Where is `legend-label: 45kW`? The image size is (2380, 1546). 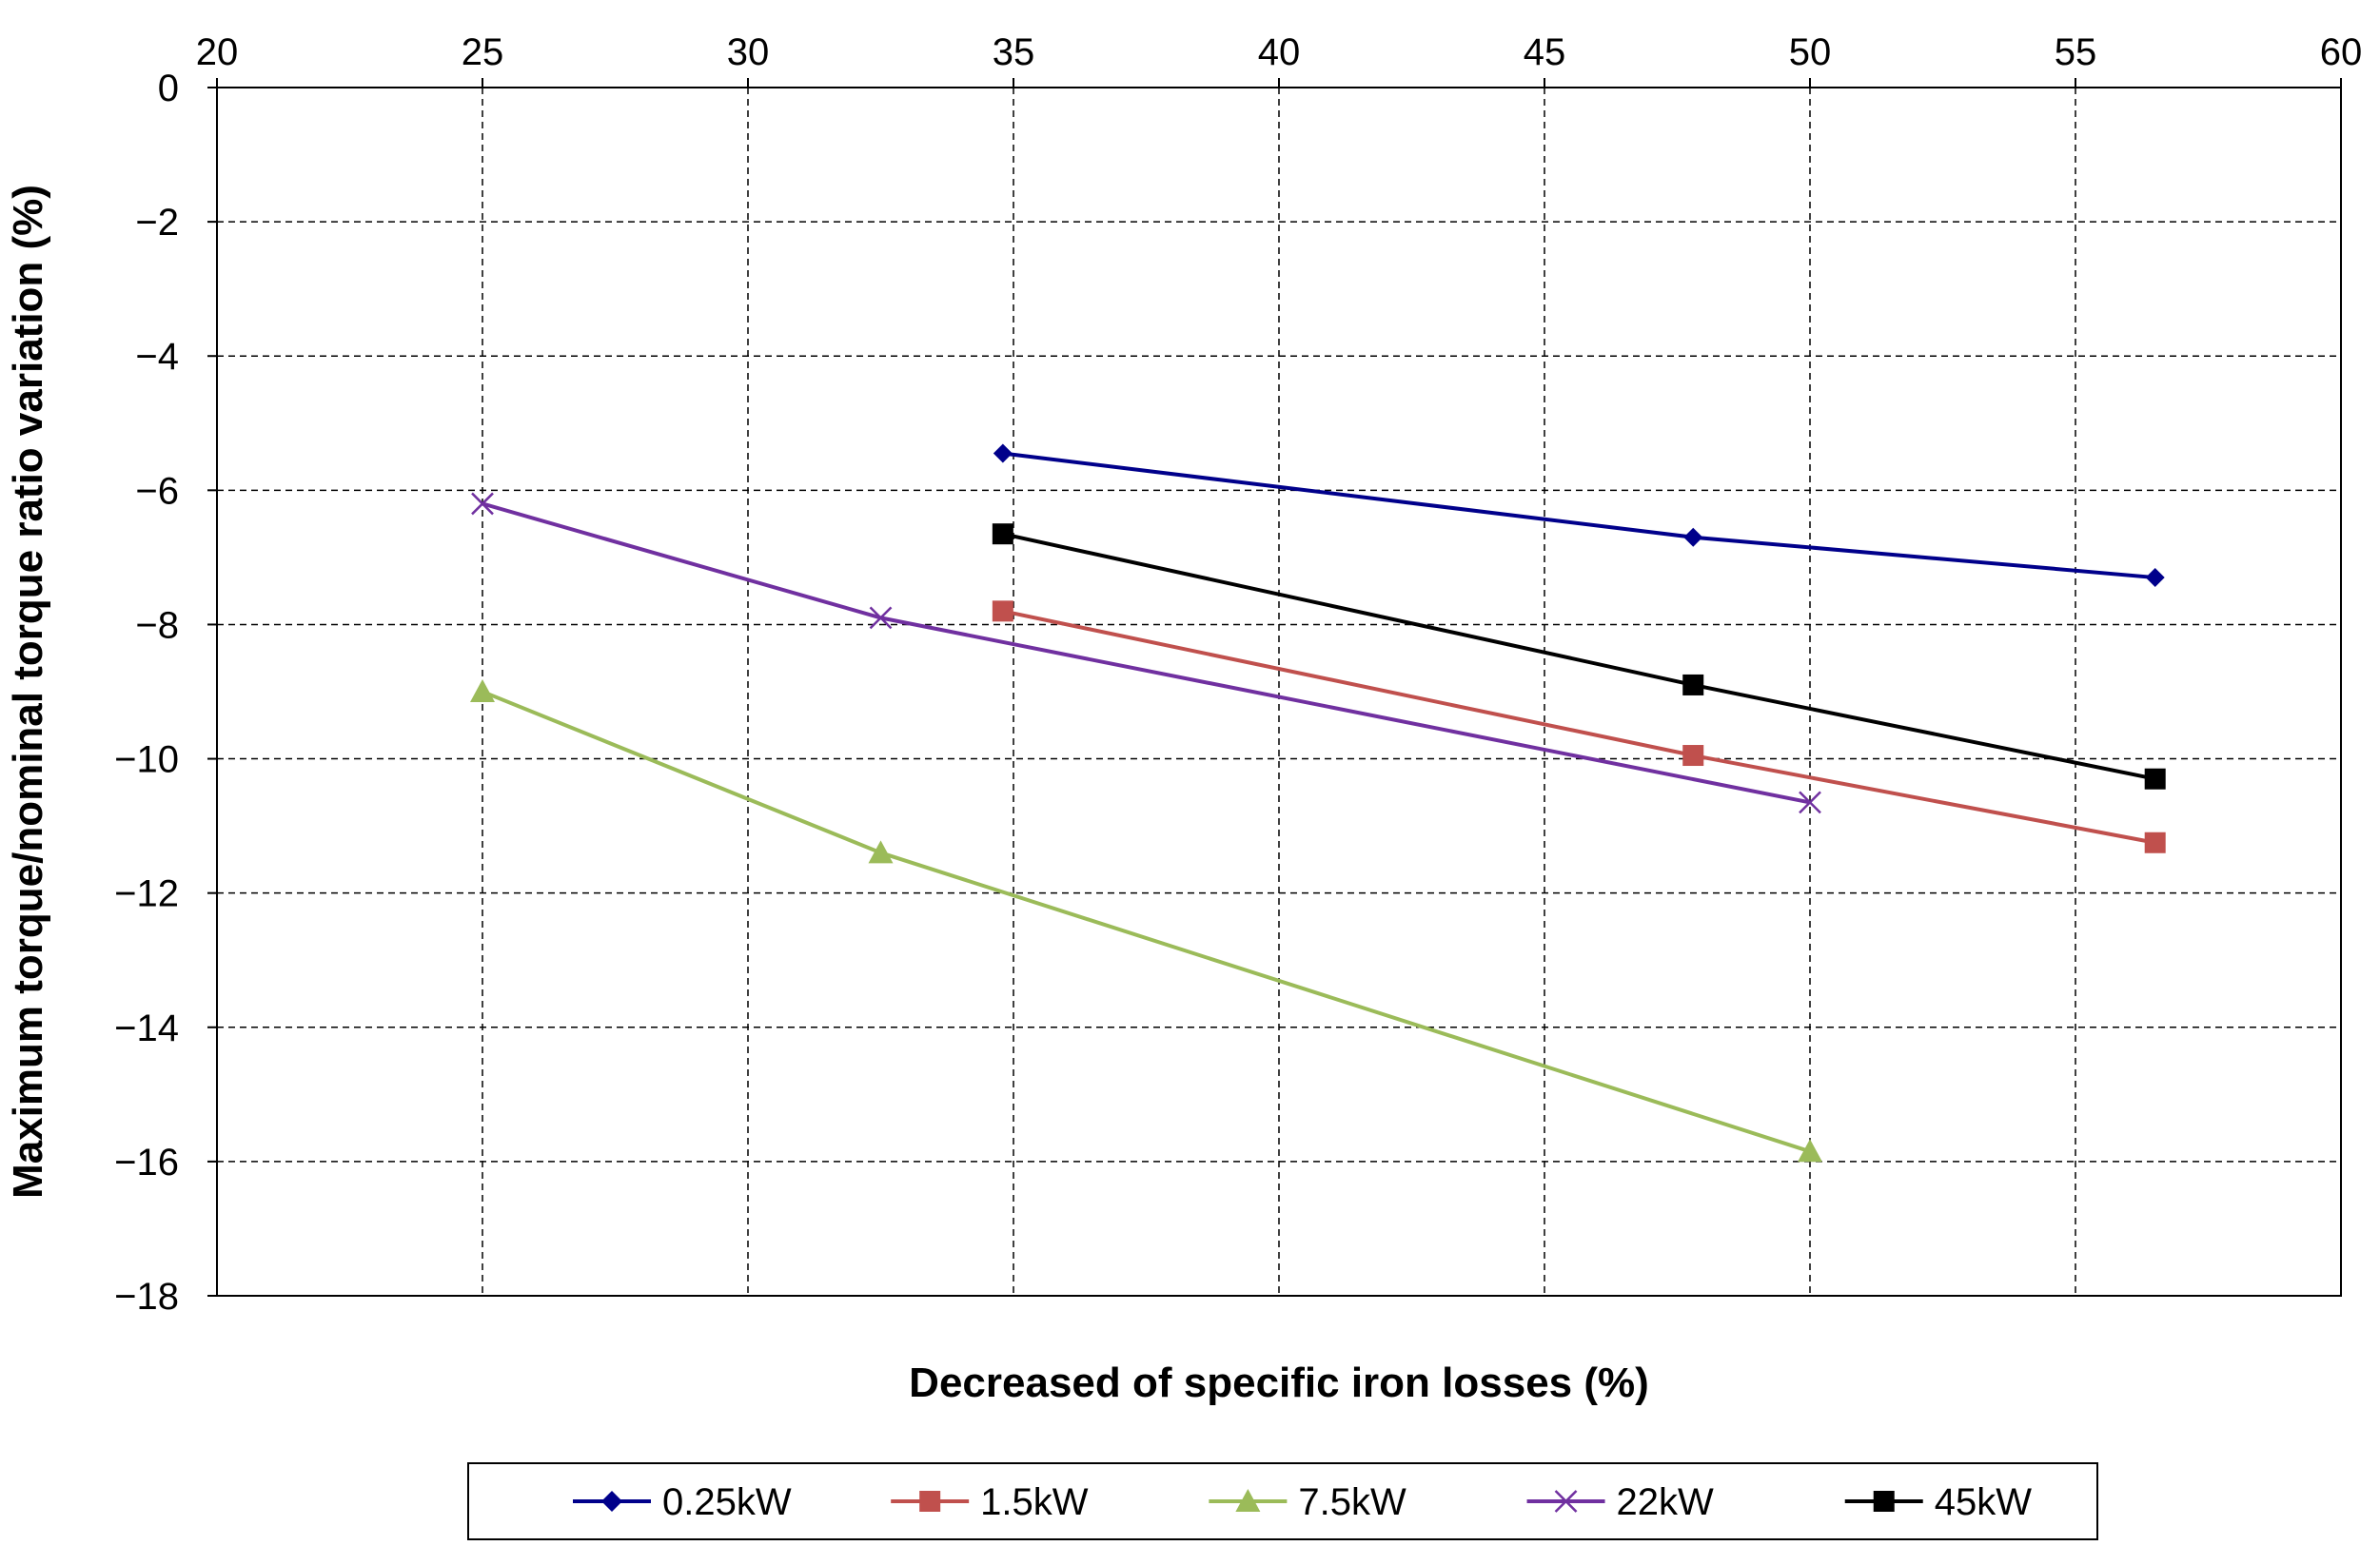 legend-label: 45kW is located at coordinates (1983, 1502).